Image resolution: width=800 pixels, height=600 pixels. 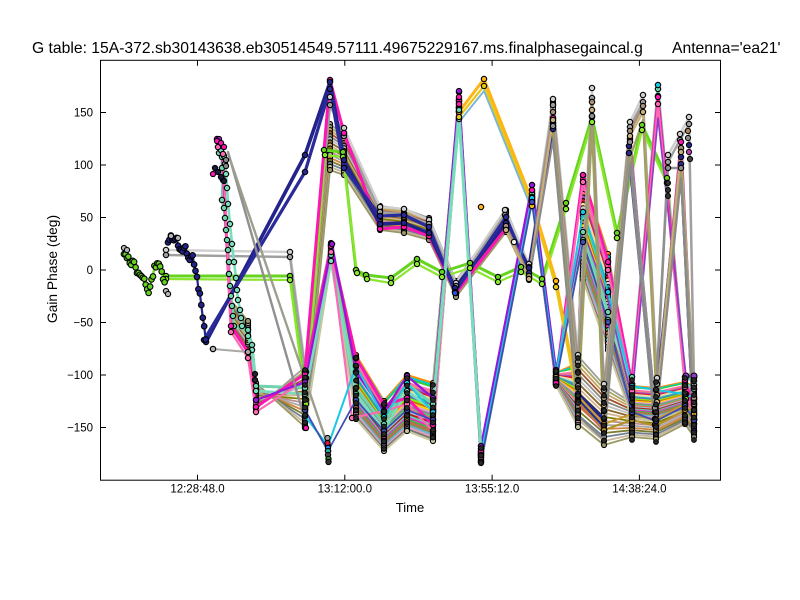 I want to click on svg-text: 0, so click(x=90, y=271).